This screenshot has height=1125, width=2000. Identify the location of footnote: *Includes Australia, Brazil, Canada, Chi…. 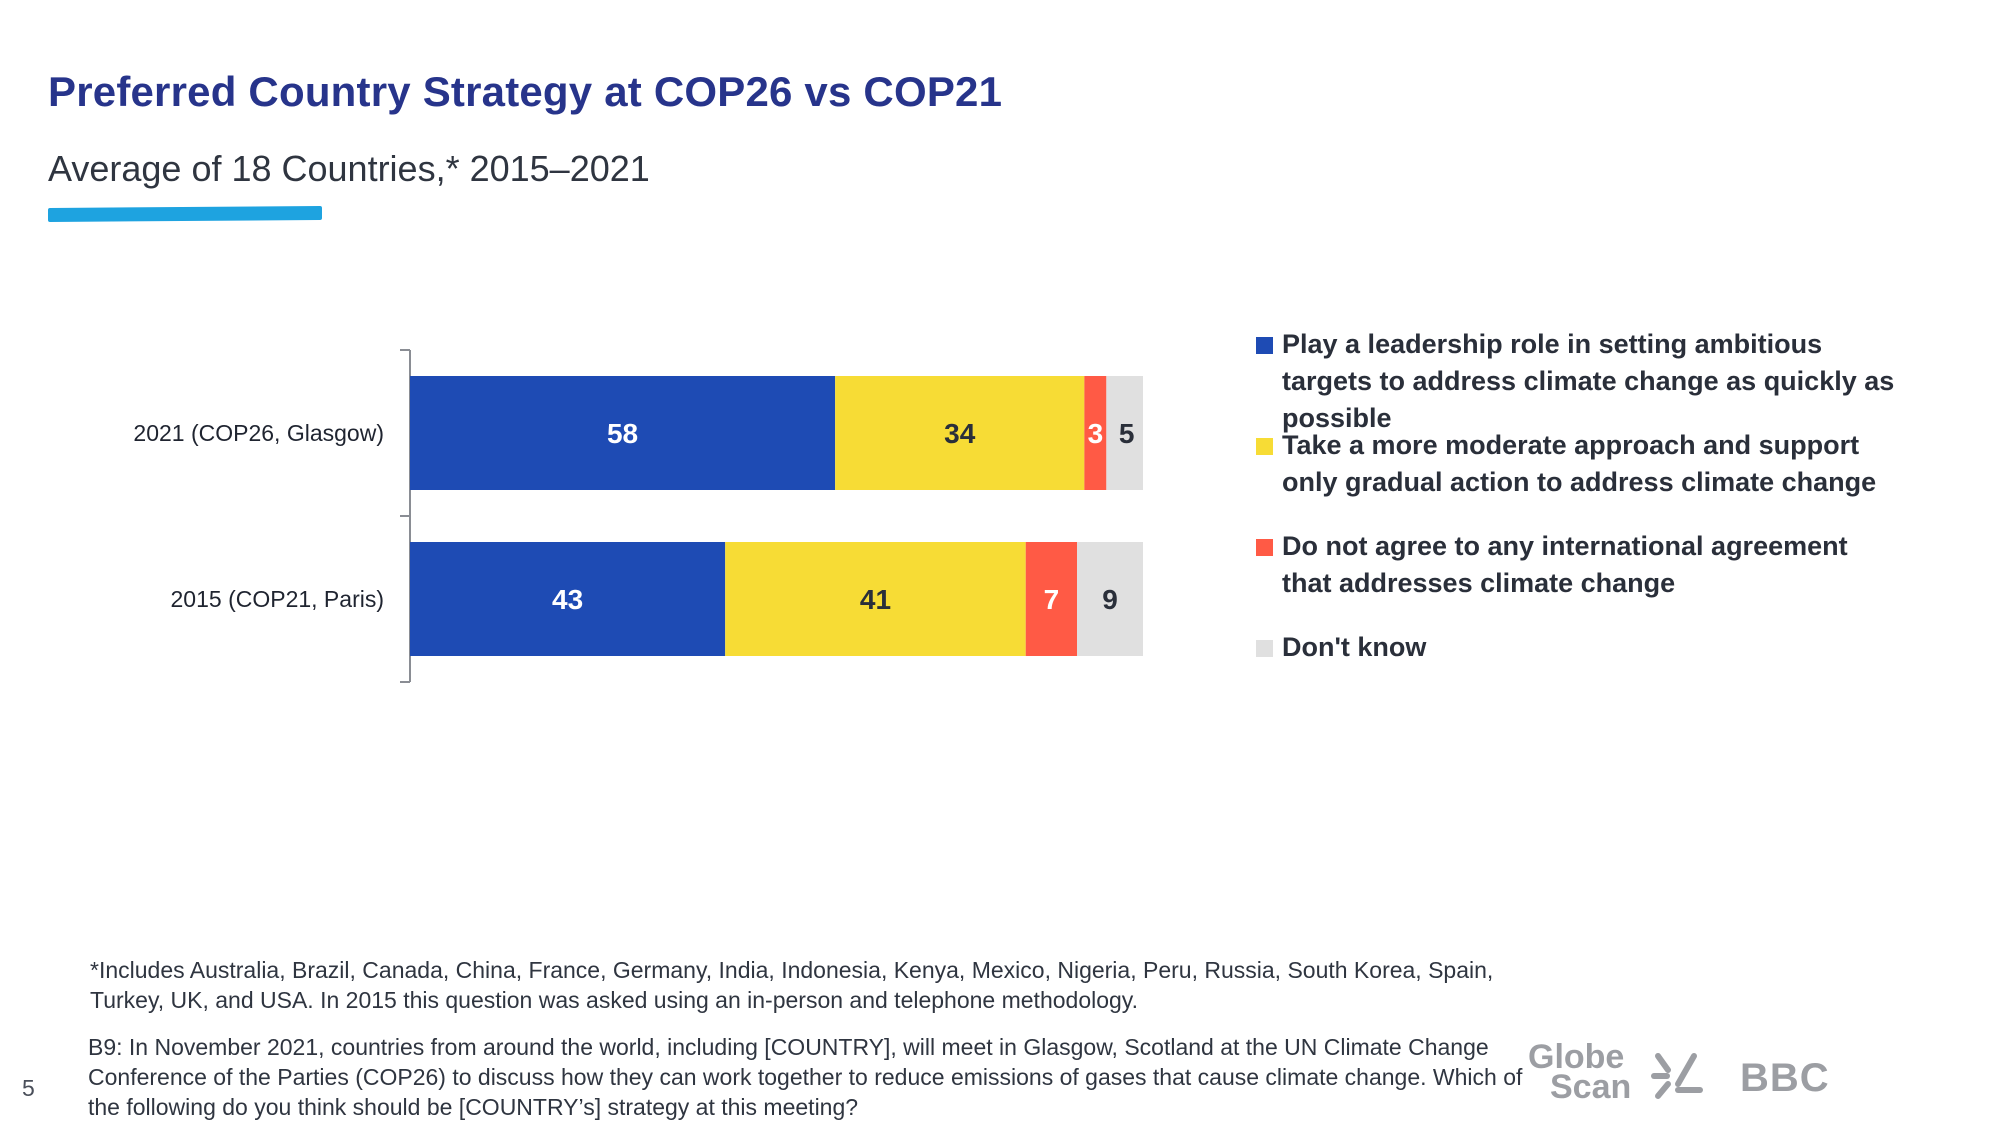
(792, 985).